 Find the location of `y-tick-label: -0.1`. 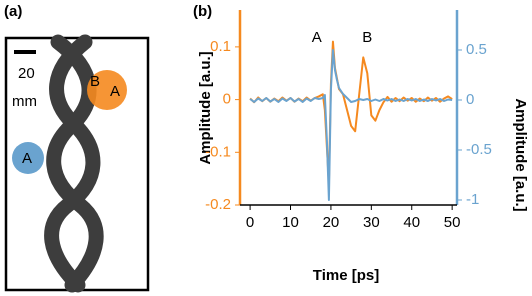

y-tick-label: -0.1 is located at coordinates (218, 151).